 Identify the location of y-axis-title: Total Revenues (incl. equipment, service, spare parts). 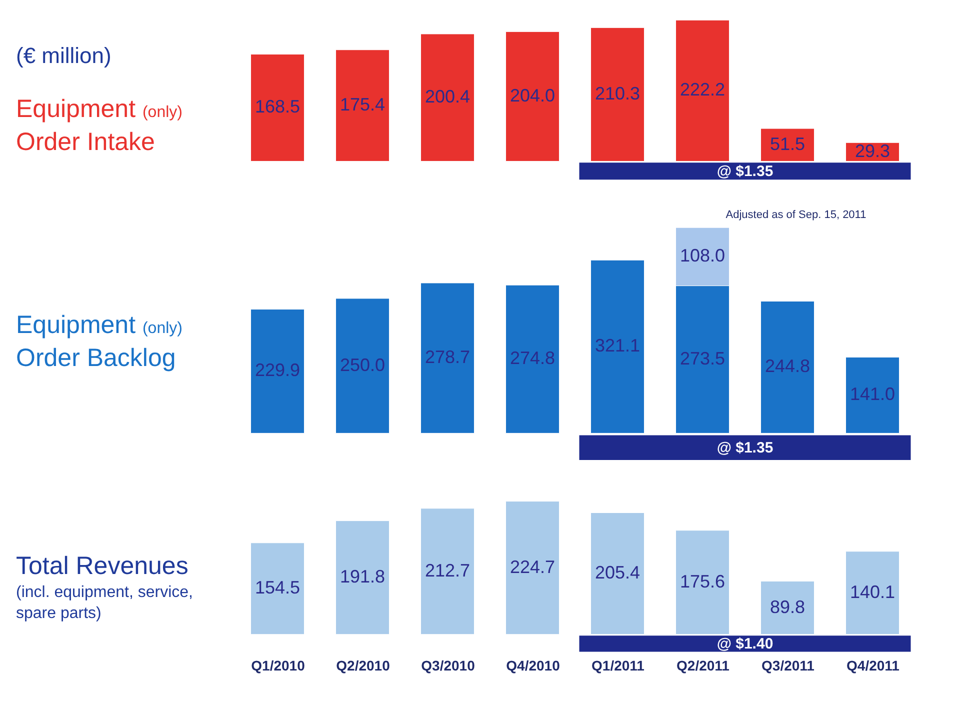
(104, 587).